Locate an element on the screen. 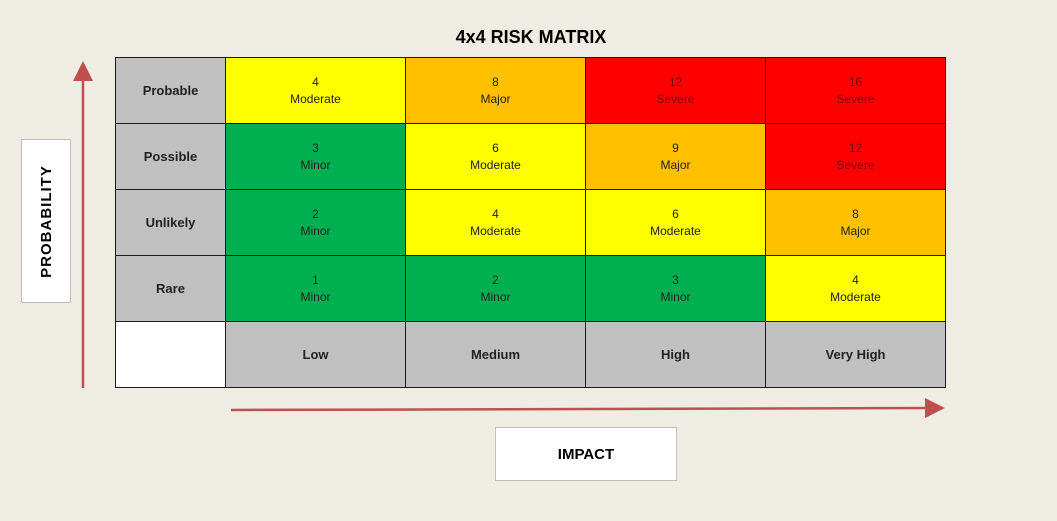 The image size is (1057, 521). impact-axis-label-box: IMPACT is located at coordinates (586, 454).